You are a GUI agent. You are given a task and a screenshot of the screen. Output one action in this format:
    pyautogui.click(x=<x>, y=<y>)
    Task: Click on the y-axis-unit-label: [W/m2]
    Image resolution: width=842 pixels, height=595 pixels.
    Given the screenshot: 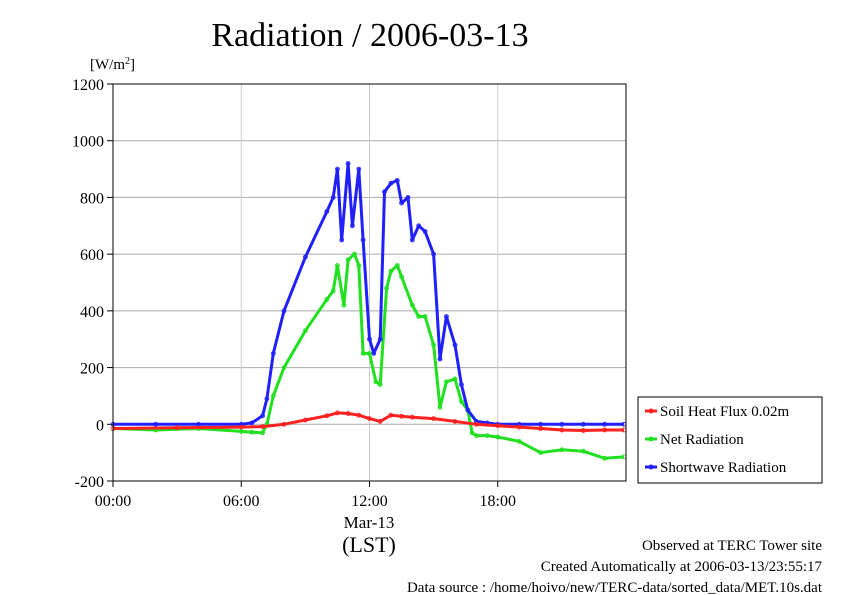 What is the action you would take?
    pyautogui.click(x=112, y=64)
    